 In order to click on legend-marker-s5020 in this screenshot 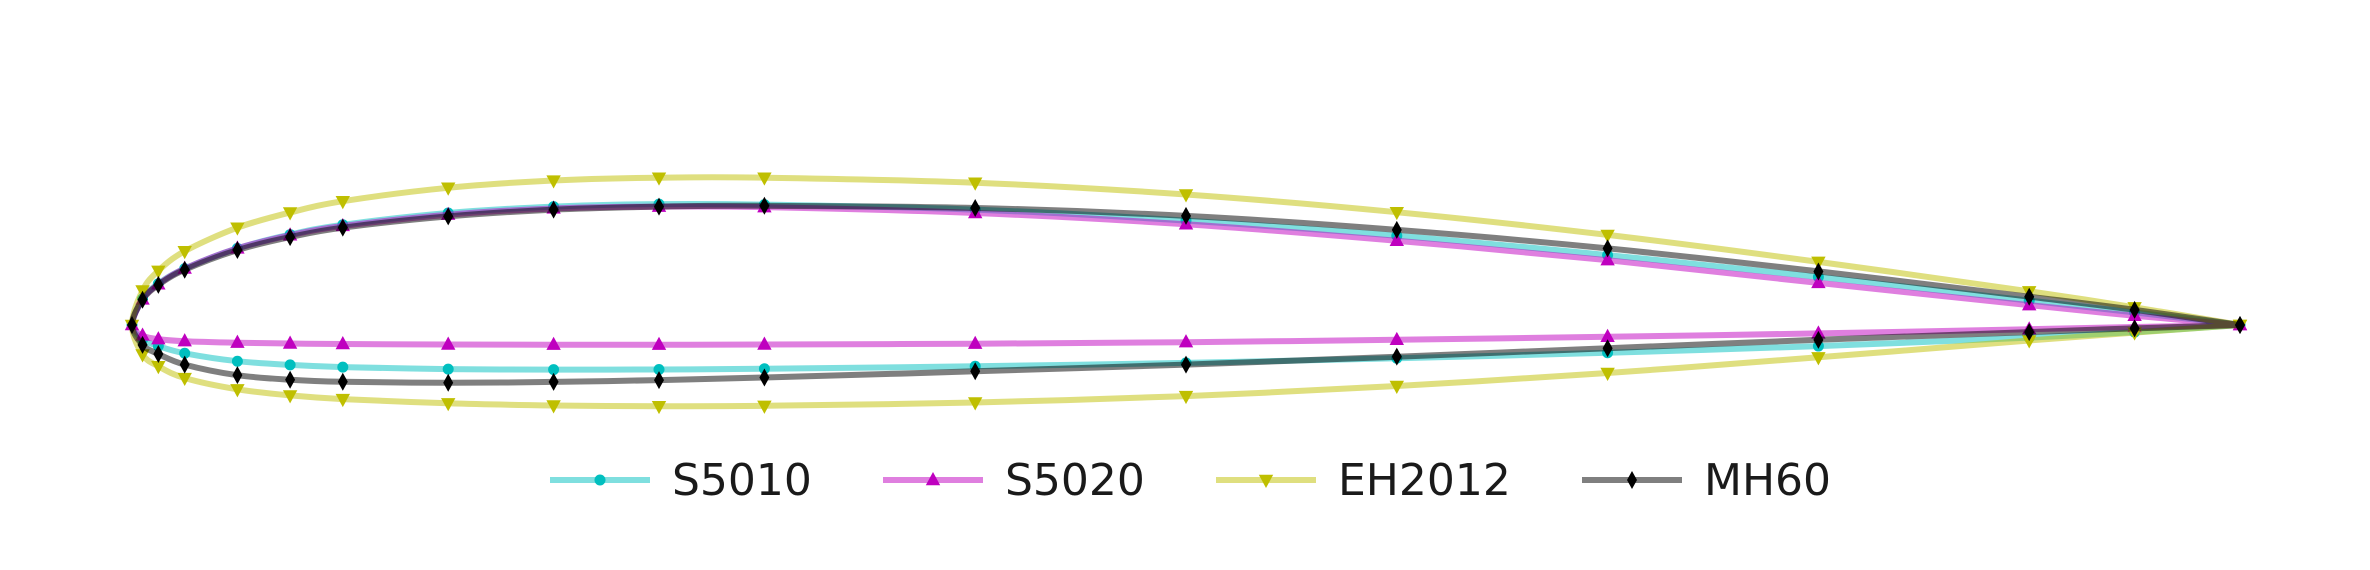, I will do `click(933, 479)`.